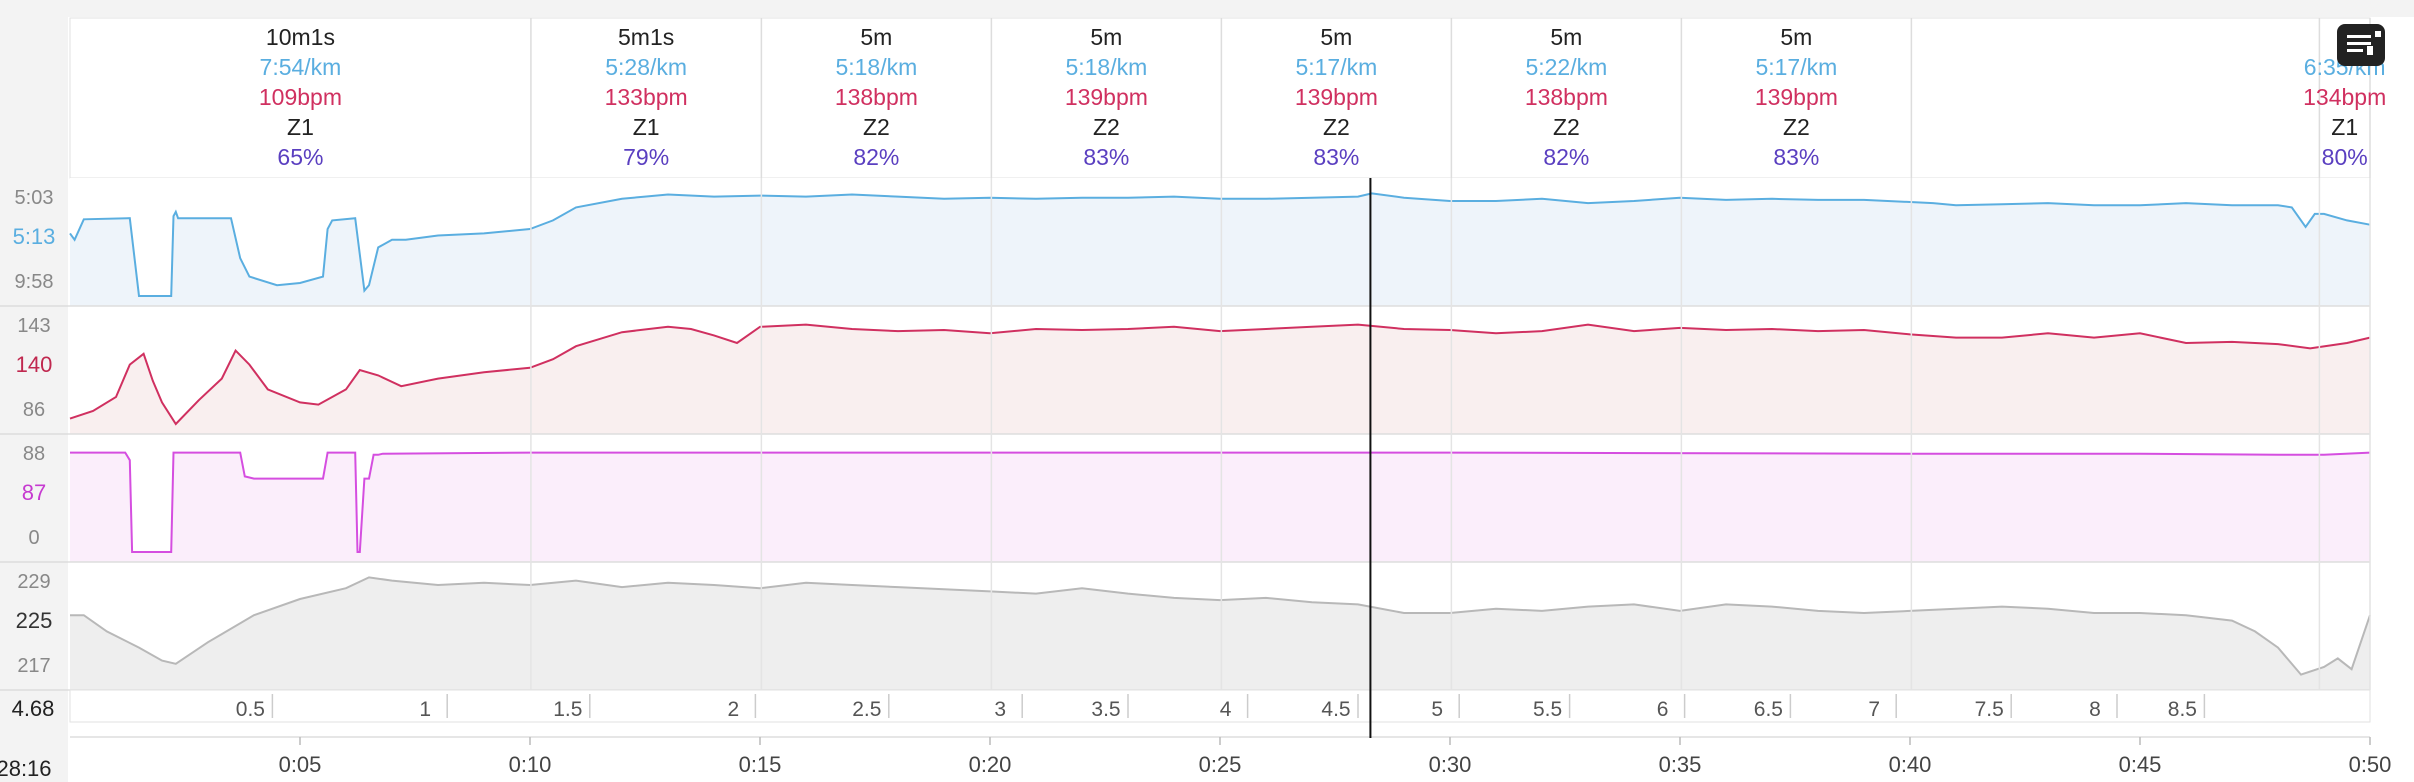 This screenshot has height=782, width=2414. What do you see at coordinates (1335, 709) in the screenshot?
I see `distance-tick-label: 4.5` at bounding box center [1335, 709].